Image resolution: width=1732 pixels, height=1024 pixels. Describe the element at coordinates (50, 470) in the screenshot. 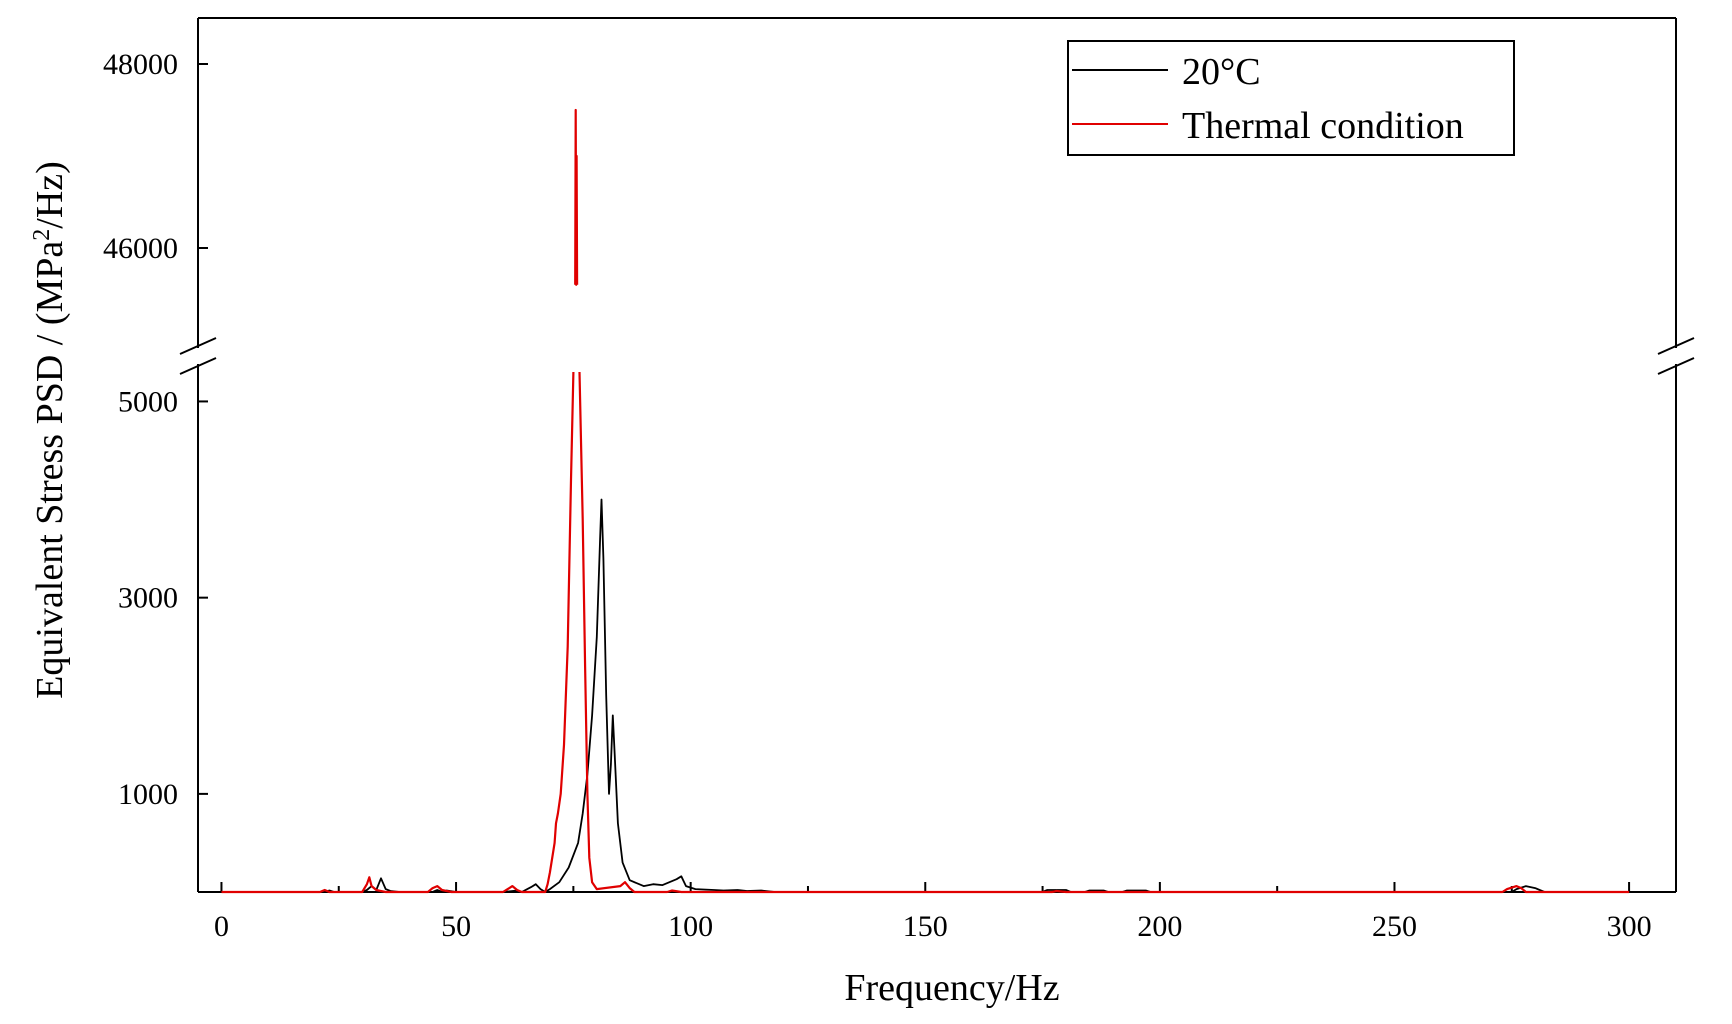

I see `y-axis-title-main: Equivalent Stress PSD / (MPa` at that location.